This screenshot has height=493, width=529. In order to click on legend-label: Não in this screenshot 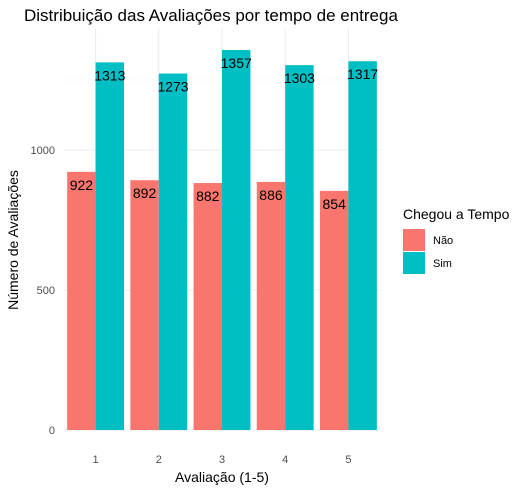, I will do `click(443, 241)`.